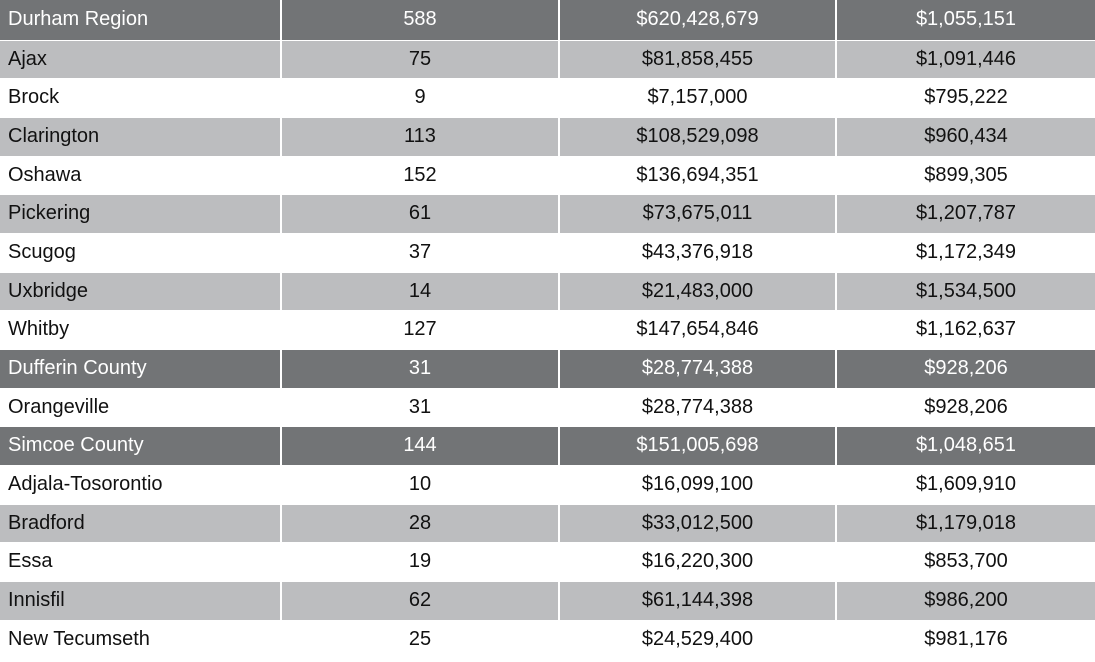  What do you see at coordinates (140, 407) in the screenshot?
I see `row-name: Orangeville` at bounding box center [140, 407].